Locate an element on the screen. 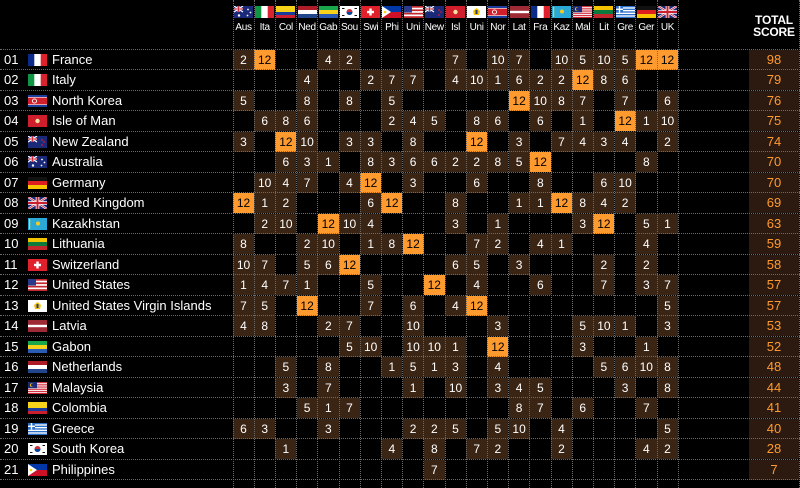 The height and width of the screenshot is (488, 800). total-score: 58 is located at coordinates (774, 264).